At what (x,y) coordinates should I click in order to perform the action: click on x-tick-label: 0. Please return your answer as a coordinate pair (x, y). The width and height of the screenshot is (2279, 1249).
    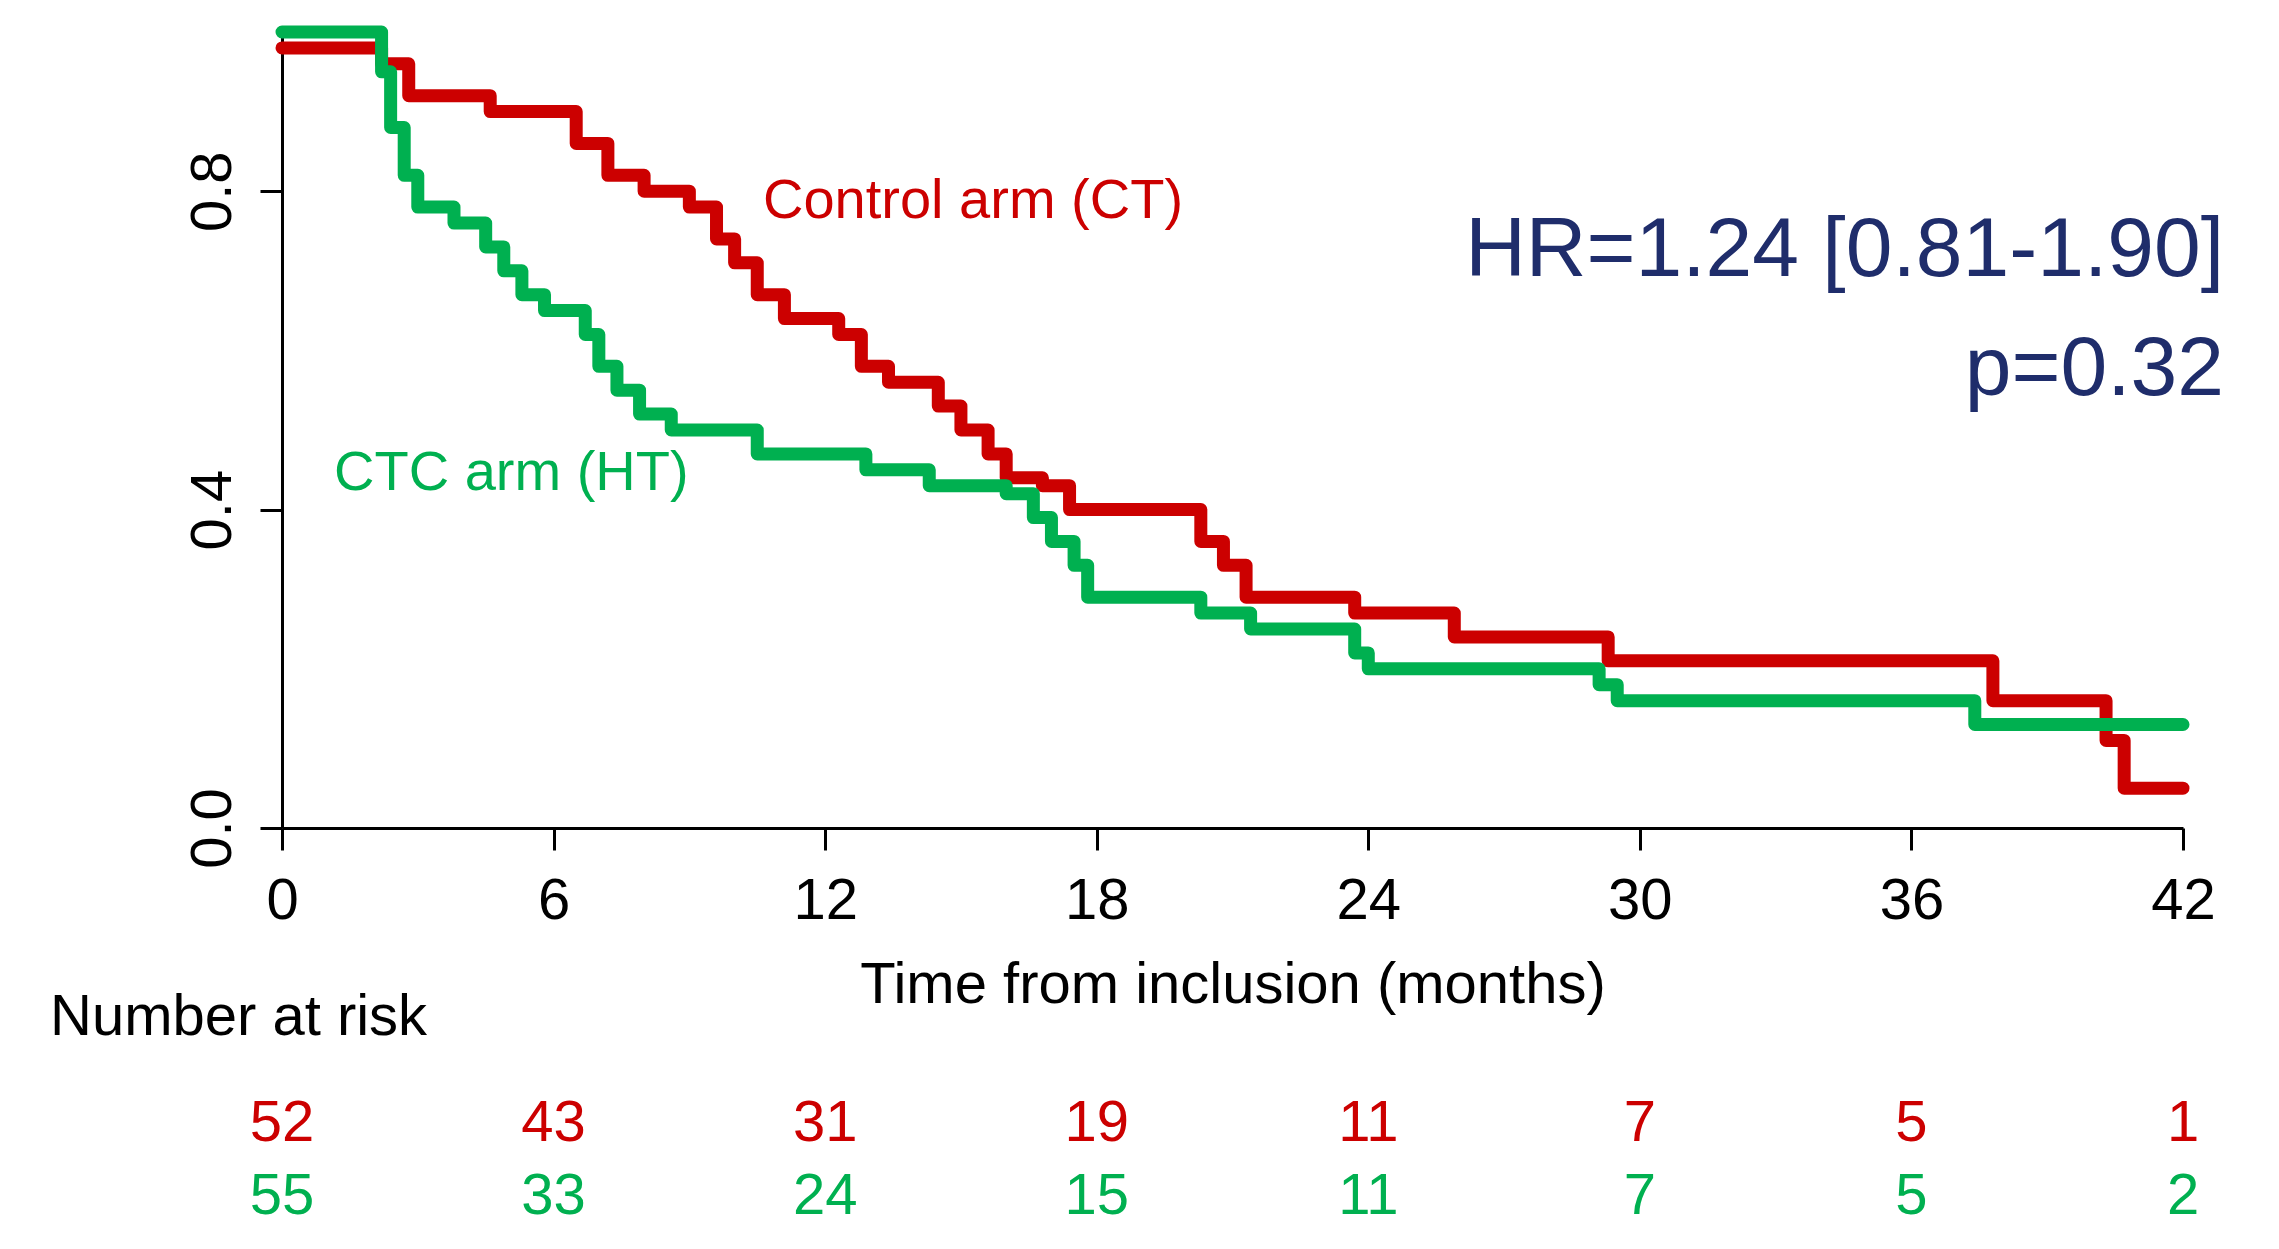
    Looking at the image, I should click on (282, 898).